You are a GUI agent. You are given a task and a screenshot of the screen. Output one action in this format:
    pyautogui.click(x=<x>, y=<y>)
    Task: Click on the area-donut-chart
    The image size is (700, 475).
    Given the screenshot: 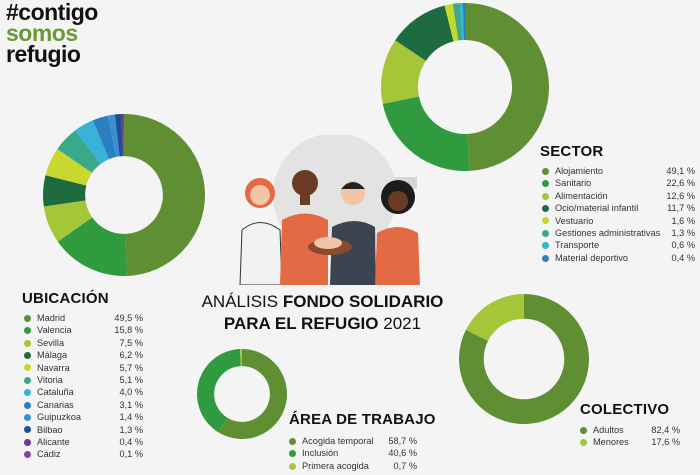 What is the action you would take?
    pyautogui.click(x=242, y=394)
    